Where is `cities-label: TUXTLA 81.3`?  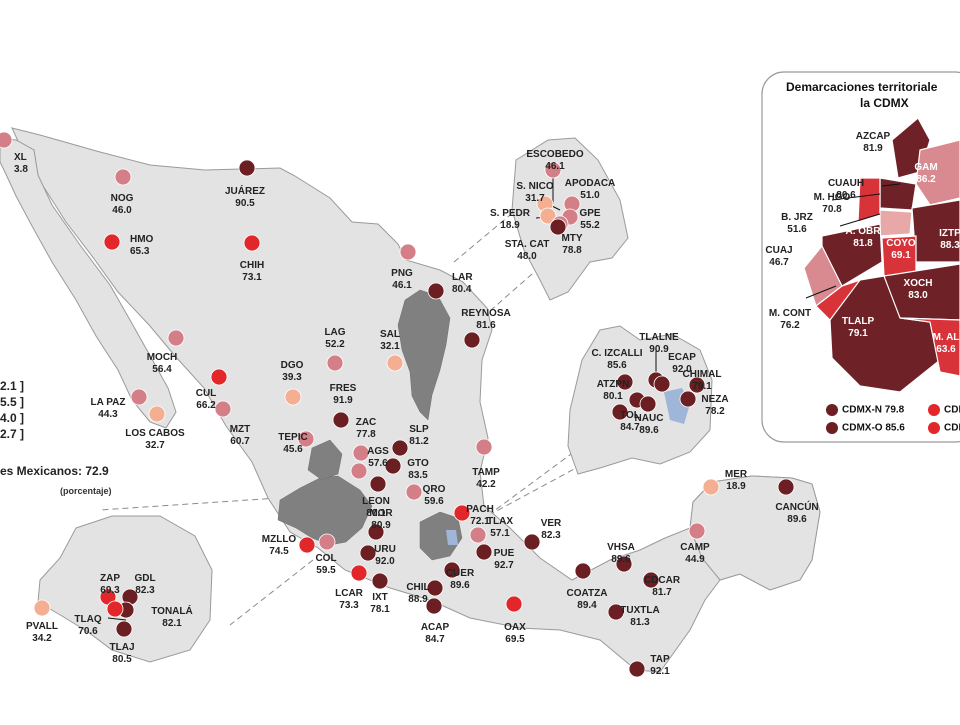 cities-label: TUXTLA 81.3 is located at coordinates (639, 616).